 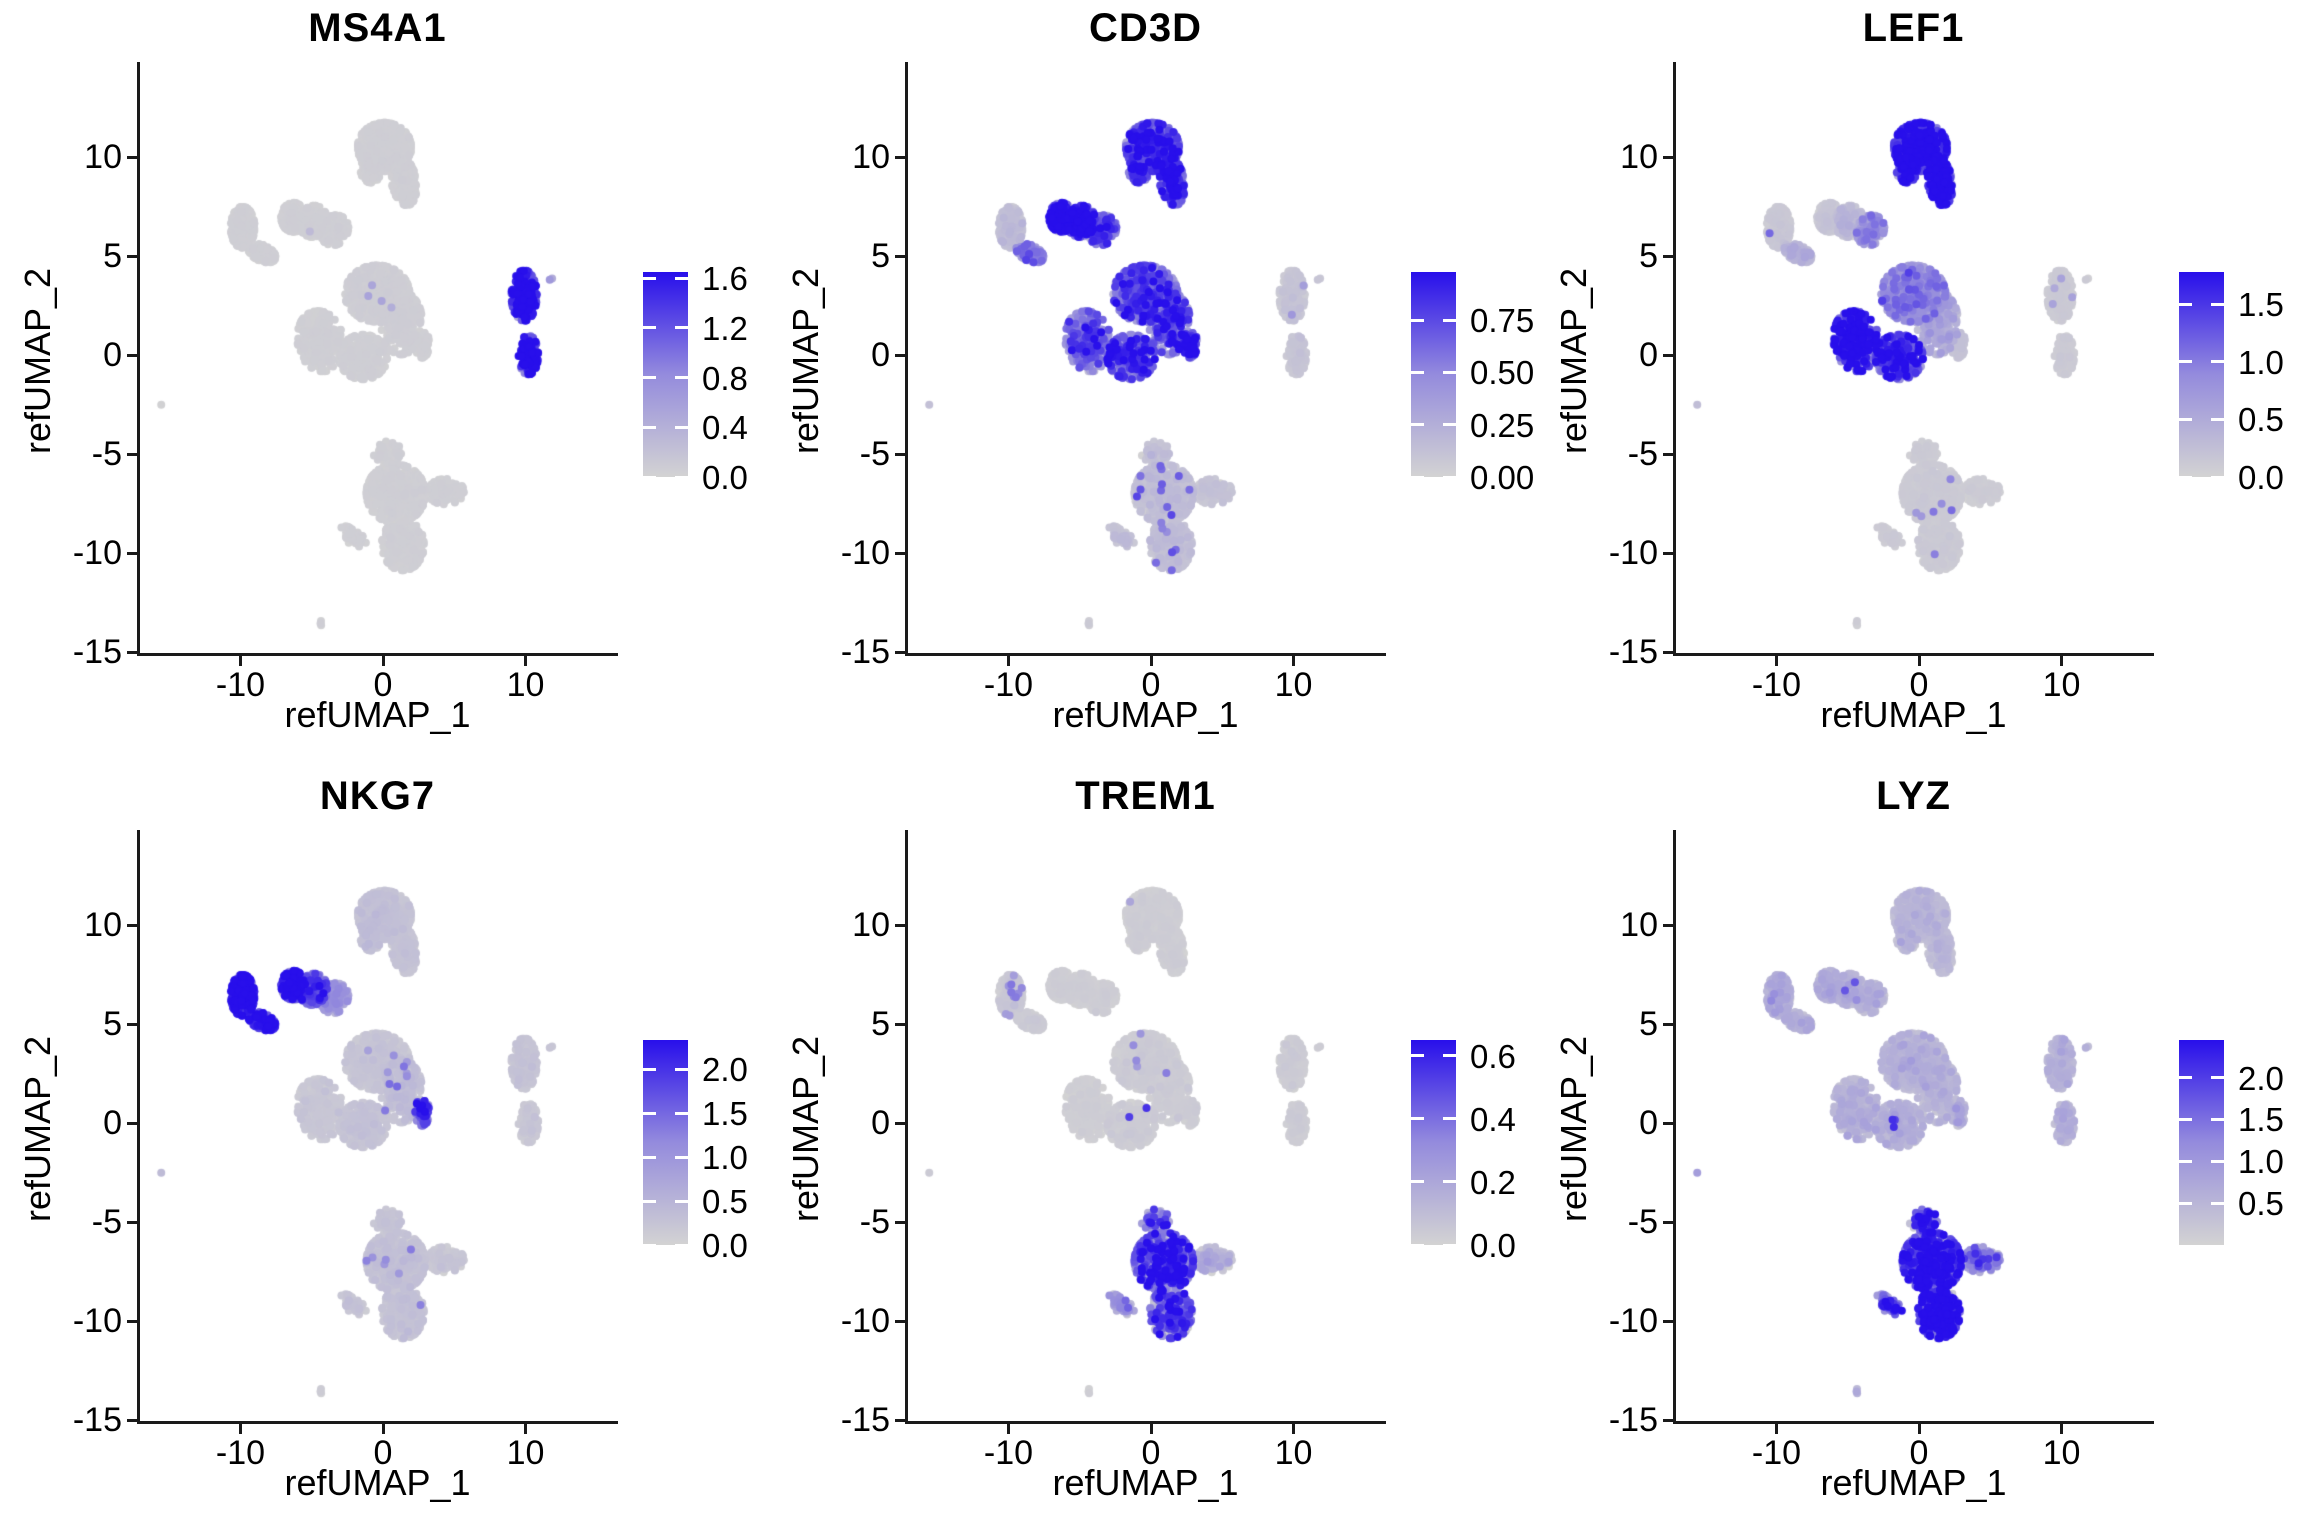 I want to click on legend-tick-label: 1.0, so click(x=2261, y=1162).